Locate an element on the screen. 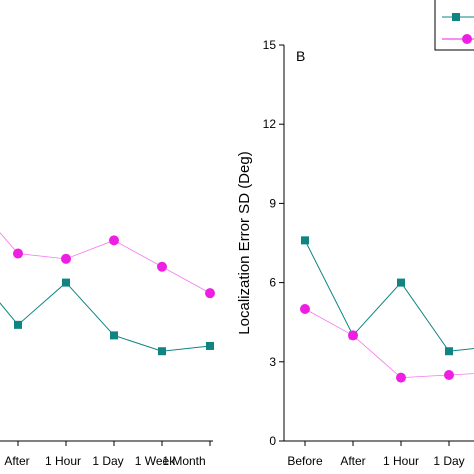 The image size is (474, 474). y-tick-label: 12 is located at coordinates (270, 124).